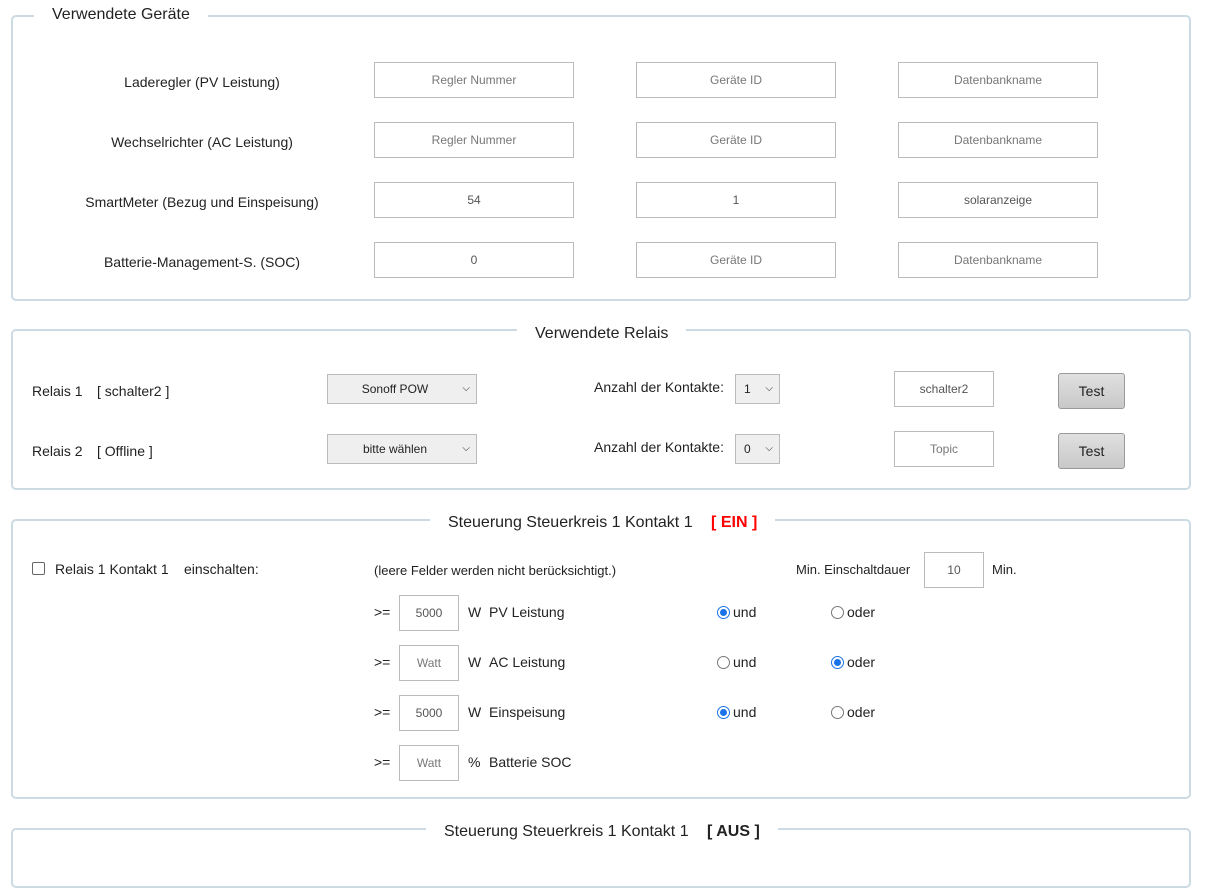 This screenshot has height=888, width=1213. Describe the element at coordinates (57, 451) in the screenshot. I see `relay-name: Relais 2` at that location.